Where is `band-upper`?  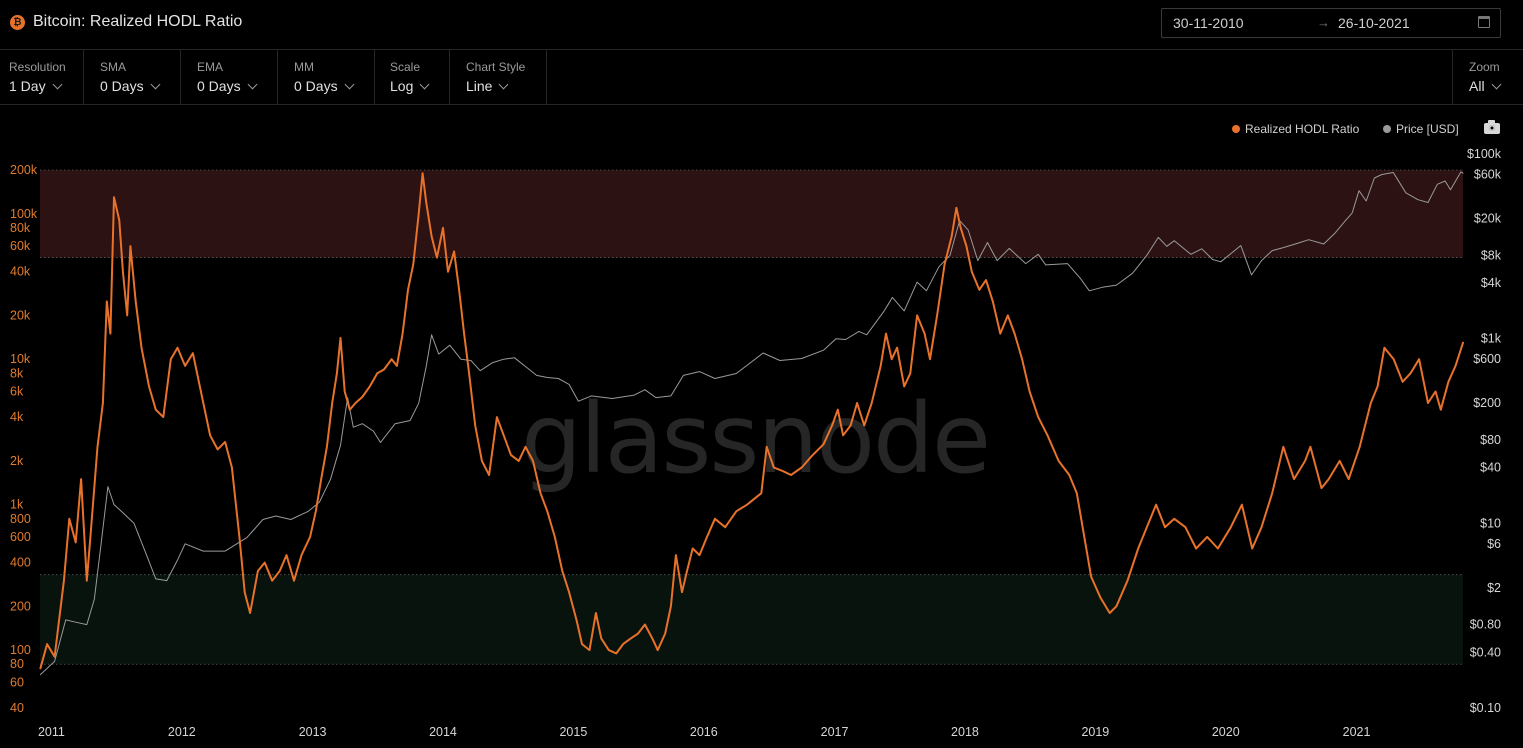
band-upper is located at coordinates (751, 214).